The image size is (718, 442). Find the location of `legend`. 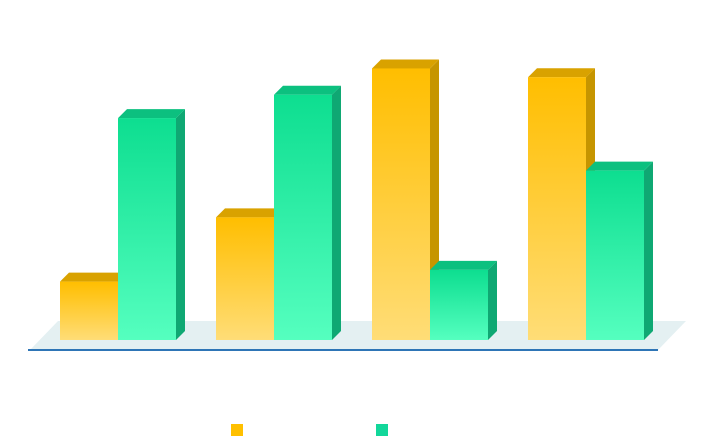

legend is located at coordinates (309, 430).